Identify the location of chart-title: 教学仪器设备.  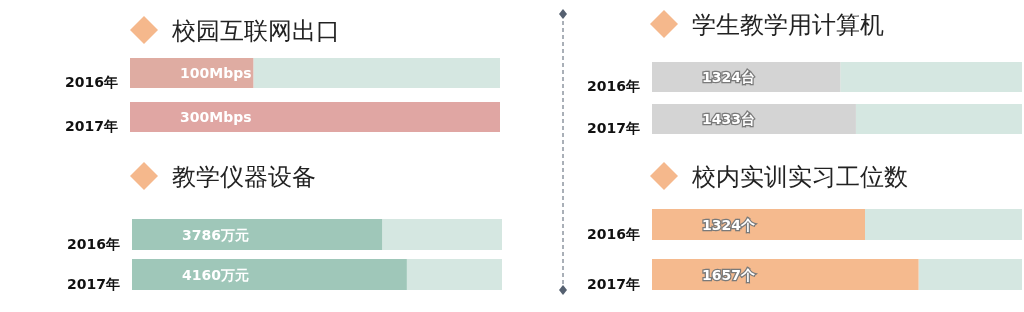
(244, 177).